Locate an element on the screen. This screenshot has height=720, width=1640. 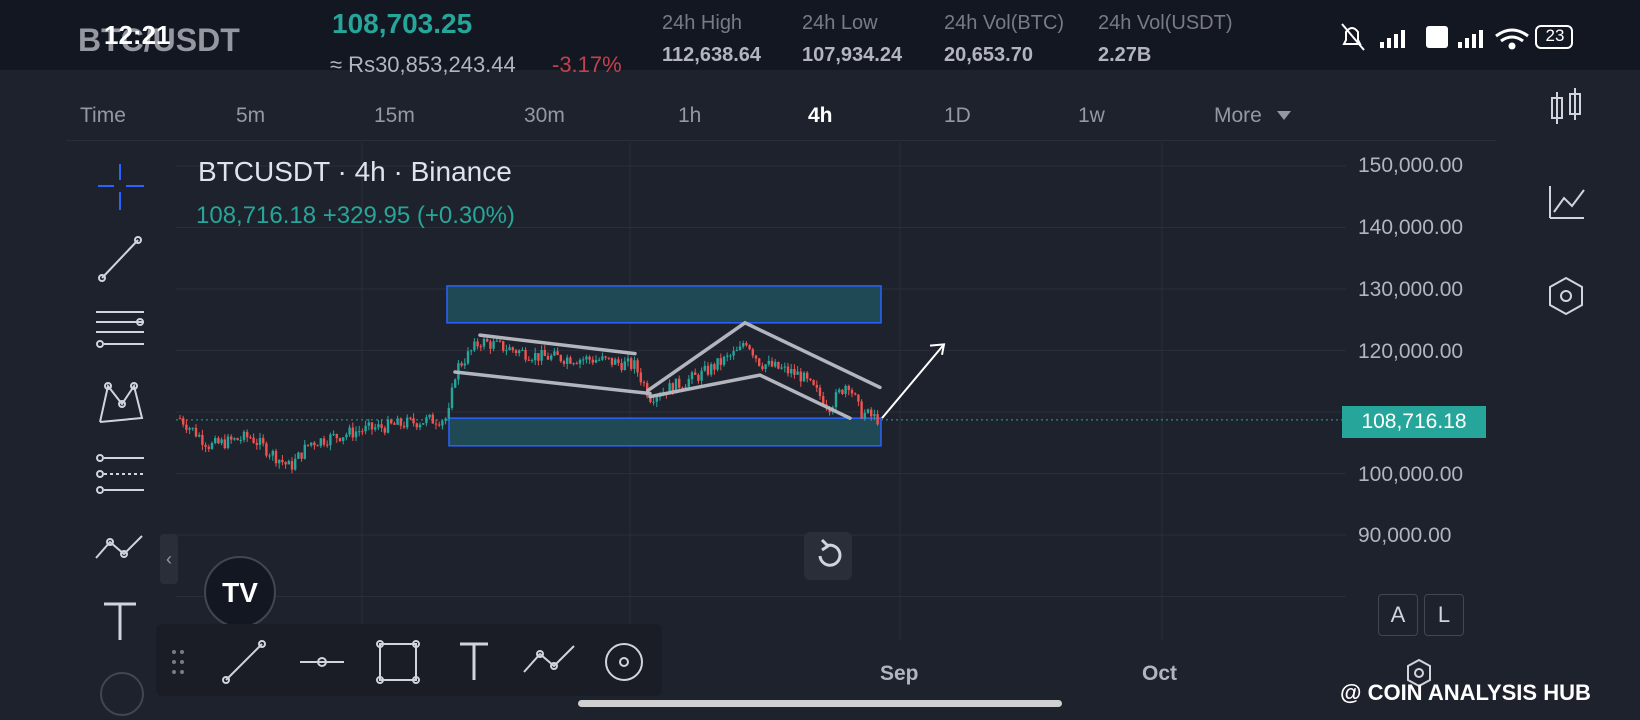
signal-2-icon is located at coordinates (1470, 39).